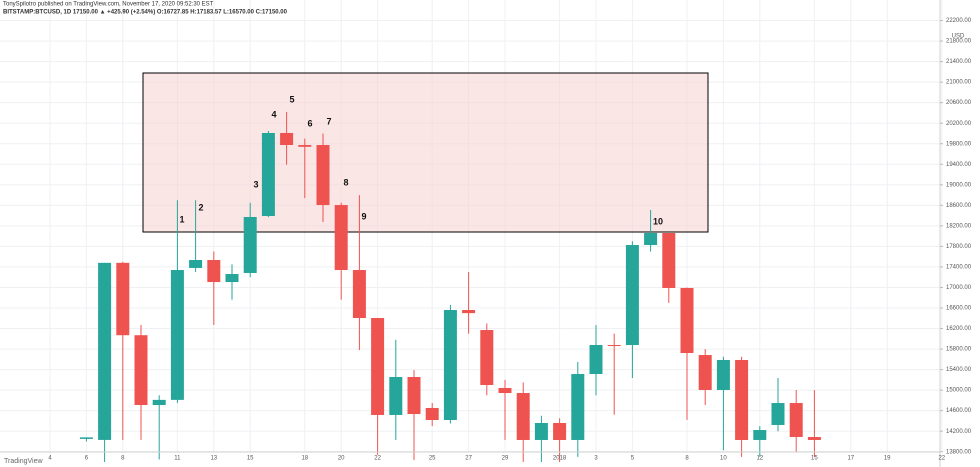 The image size is (980, 467). I want to click on x-tick-label: 20, so click(341, 459).